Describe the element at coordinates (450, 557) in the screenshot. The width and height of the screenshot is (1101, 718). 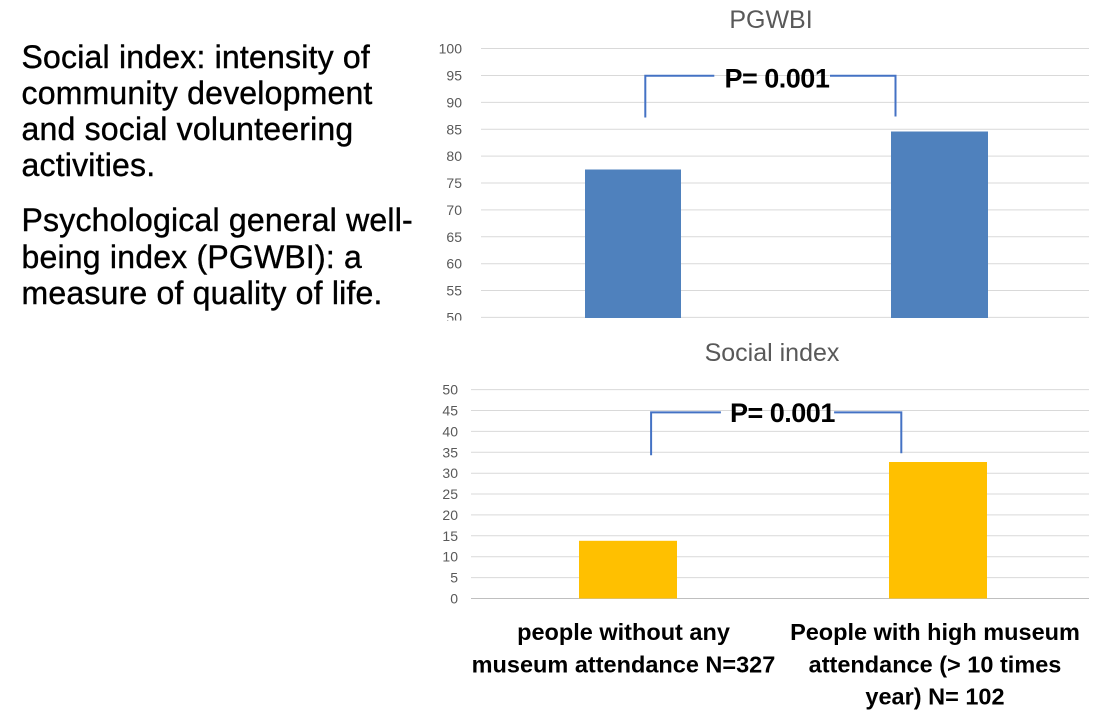
I see `svg-text: 10` at that location.